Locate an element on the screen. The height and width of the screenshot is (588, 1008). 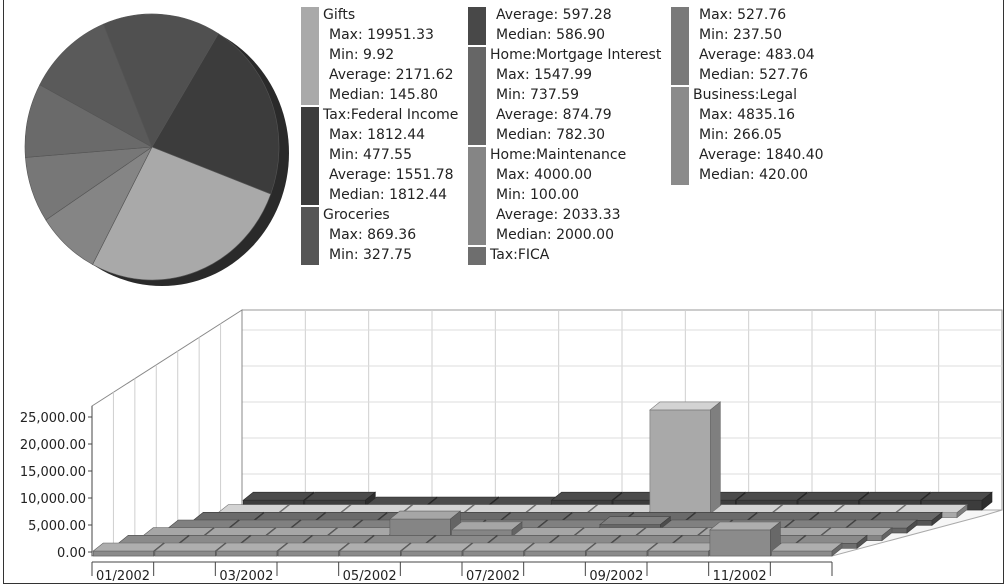
legend-stat: Min: 327.75 is located at coordinates (370, 255).